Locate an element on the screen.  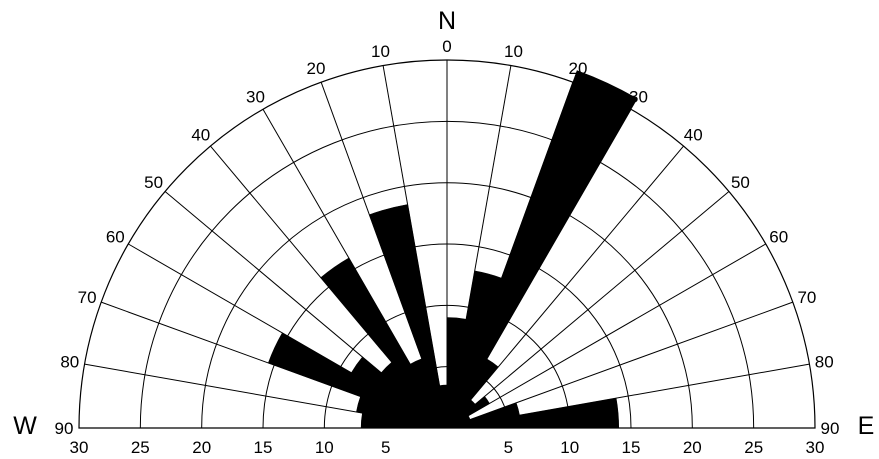
north-label: N is located at coordinates (447, 21).